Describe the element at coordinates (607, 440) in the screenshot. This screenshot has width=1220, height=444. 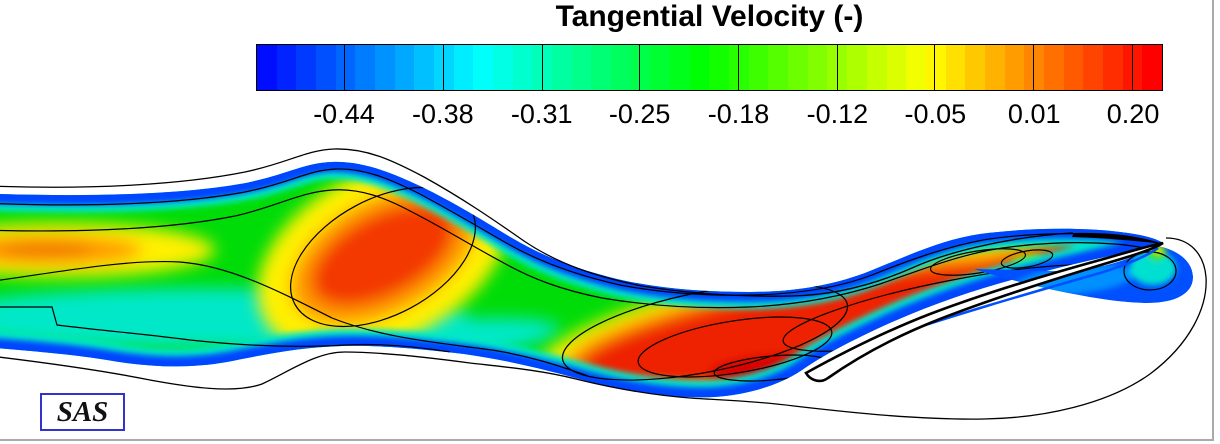
I see `plot-frame-bottom` at that location.